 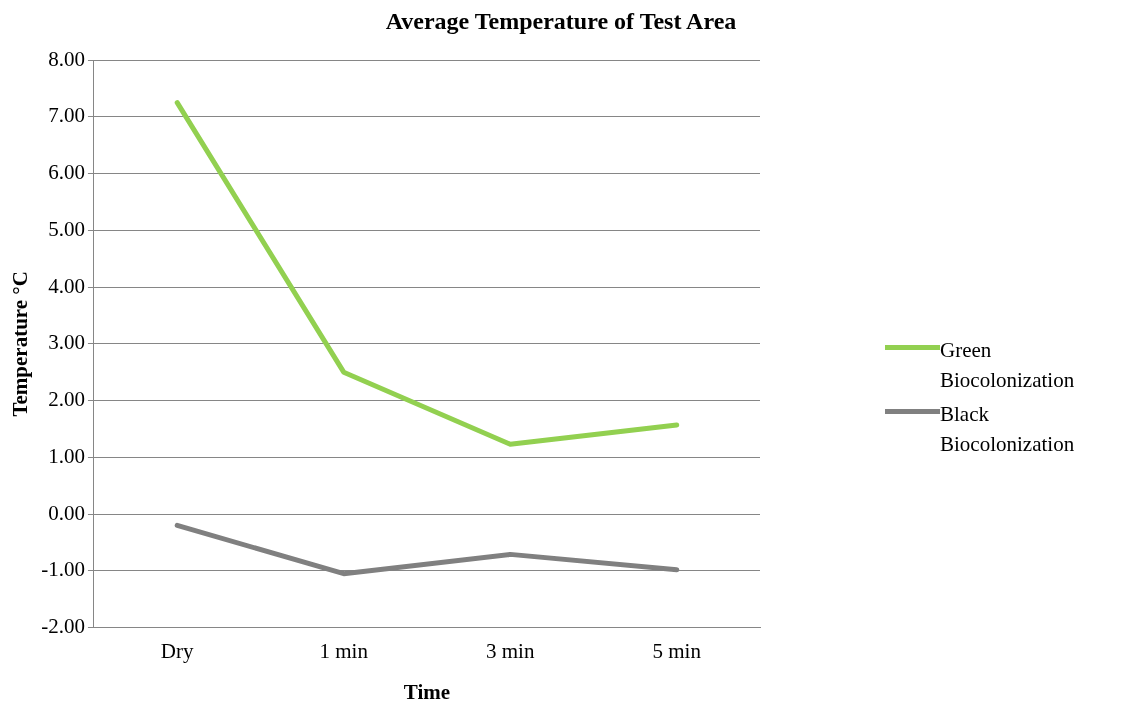 What do you see at coordinates (1008, 365) in the screenshot?
I see `legend-label: Green Biocolonization` at bounding box center [1008, 365].